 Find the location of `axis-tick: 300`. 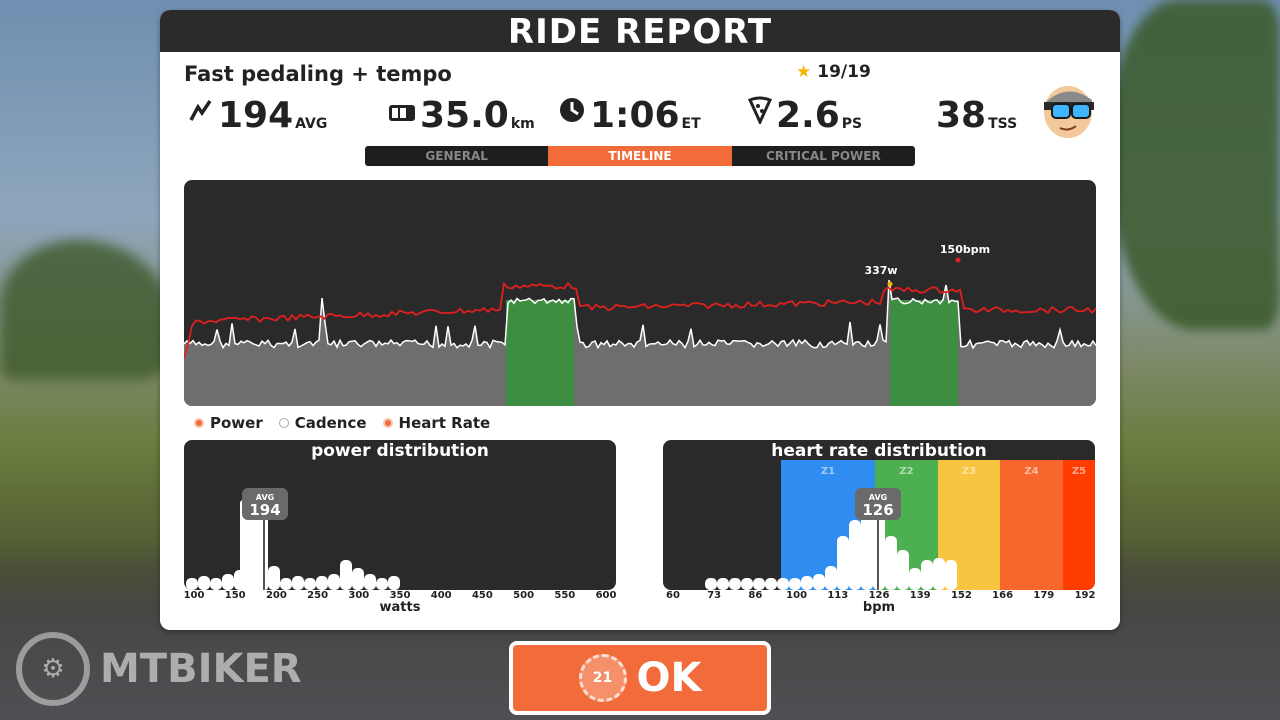

axis-tick: 300 is located at coordinates (359, 595).